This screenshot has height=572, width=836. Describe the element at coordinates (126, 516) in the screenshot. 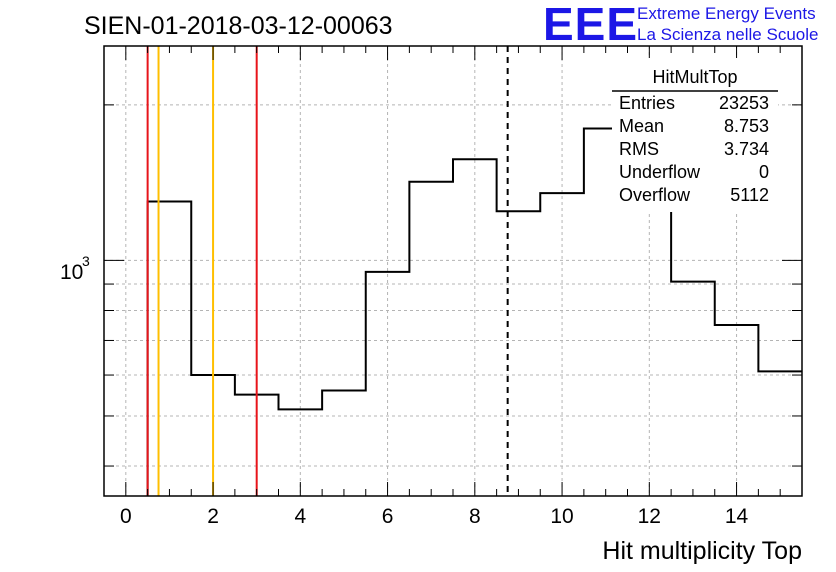

I see `x-tick-label: 0` at that location.